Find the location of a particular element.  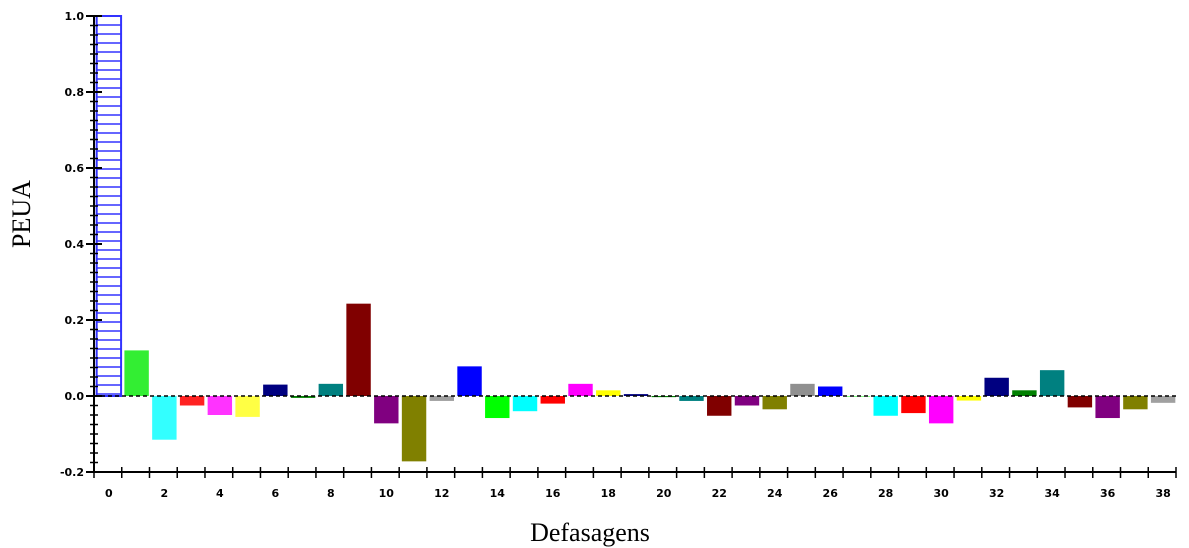

y-tick-label: 0.2 is located at coordinates (75, 320).